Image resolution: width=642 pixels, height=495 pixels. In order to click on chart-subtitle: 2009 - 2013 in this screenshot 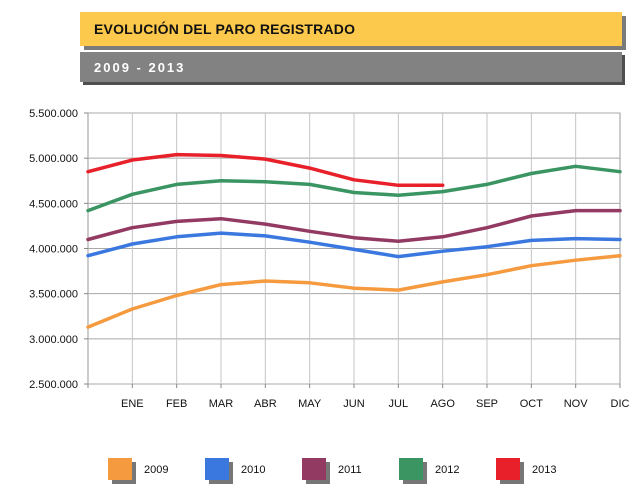, I will do `click(140, 67)`.